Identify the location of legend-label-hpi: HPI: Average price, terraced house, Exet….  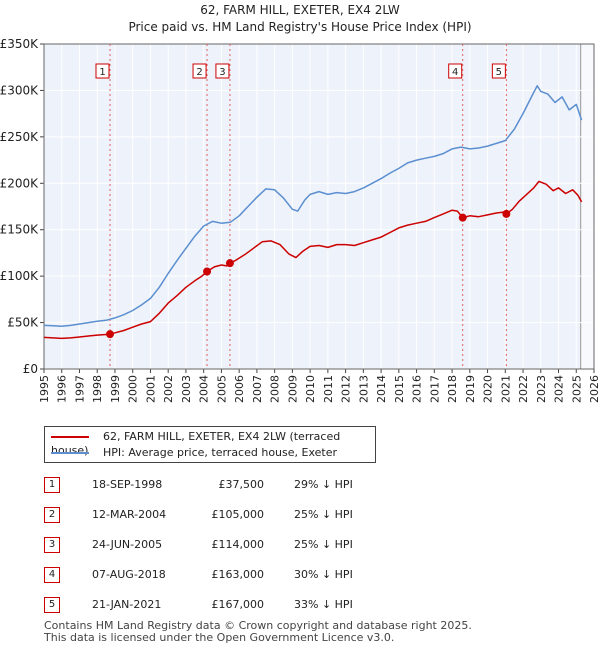
(220, 452).